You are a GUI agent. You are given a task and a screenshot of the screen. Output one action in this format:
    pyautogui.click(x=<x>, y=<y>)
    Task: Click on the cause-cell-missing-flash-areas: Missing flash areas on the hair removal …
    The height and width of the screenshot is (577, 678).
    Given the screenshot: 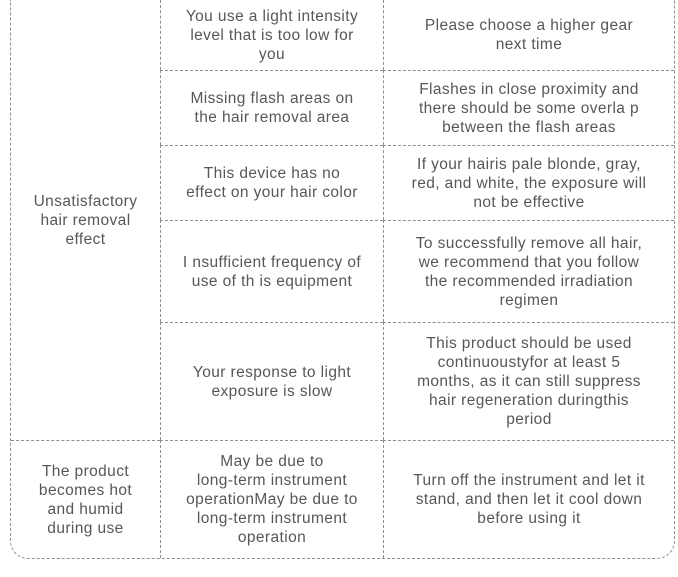 What is the action you would take?
    pyautogui.click(x=271, y=107)
    